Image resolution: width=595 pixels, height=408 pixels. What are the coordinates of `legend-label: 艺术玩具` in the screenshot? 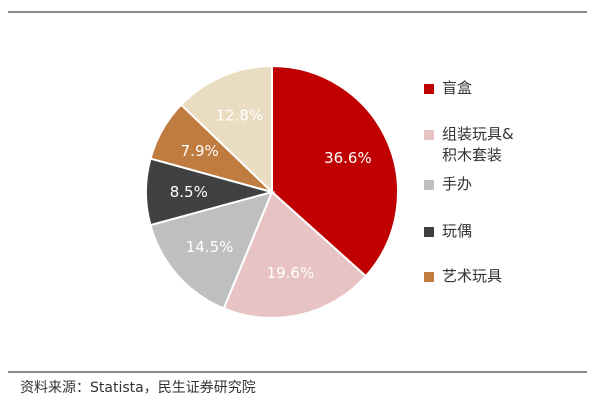 It's located at (472, 276).